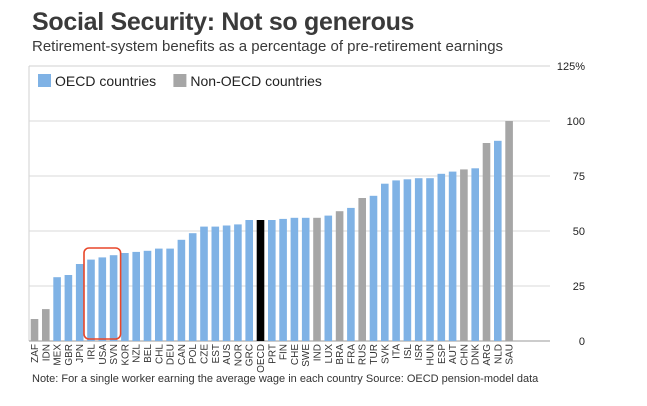 The height and width of the screenshot is (406, 647). Describe the element at coordinates (205, 354) in the screenshot. I see `x-category-label: CZE` at that location.